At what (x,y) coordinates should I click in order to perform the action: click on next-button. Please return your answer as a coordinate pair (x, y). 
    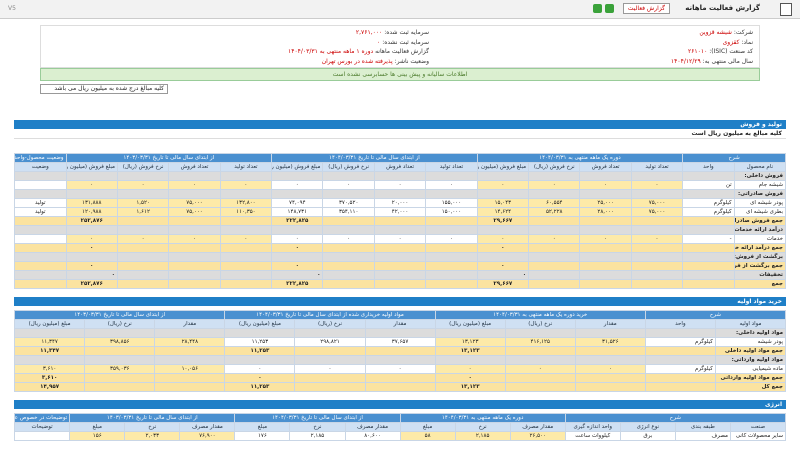
    Looking at the image, I should click on (609, 8).